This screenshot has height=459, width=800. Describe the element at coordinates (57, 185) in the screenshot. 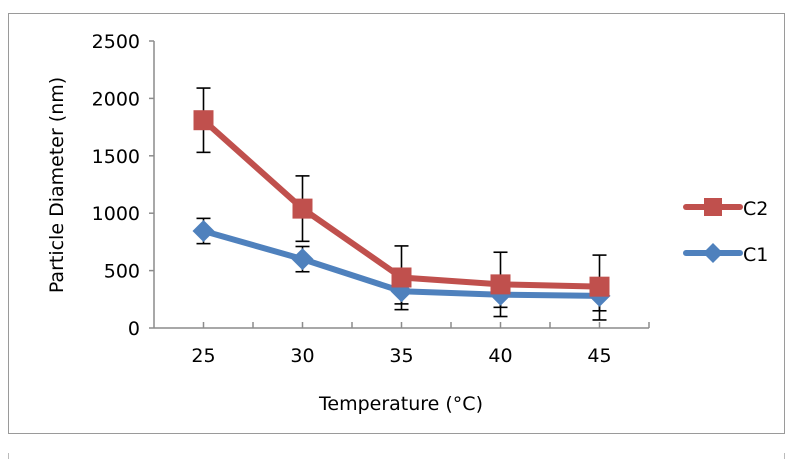

I see `y-axis-label: Particle Diameter (nm)` at that location.